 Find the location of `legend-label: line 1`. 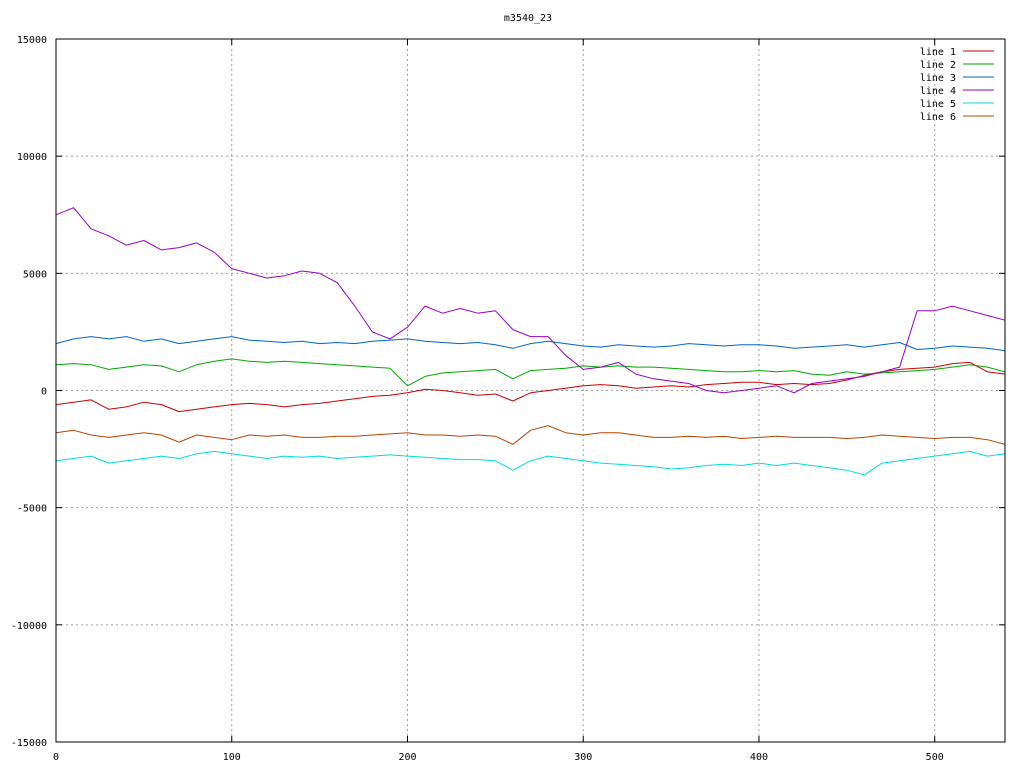

legend-label: line 1 is located at coordinates (938, 52).